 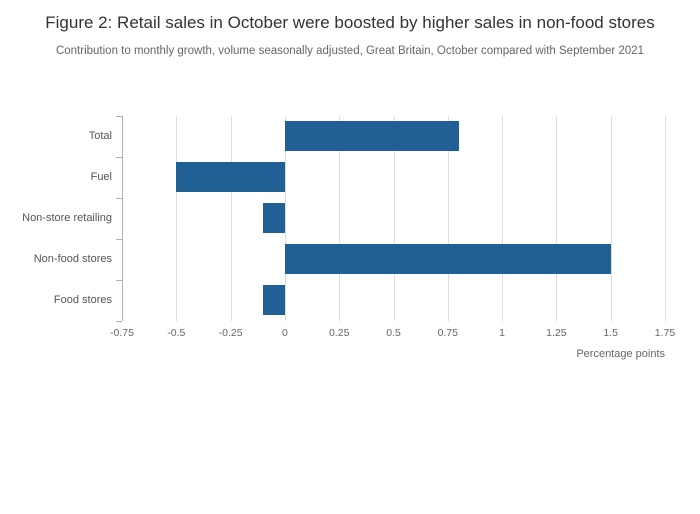 What do you see at coordinates (371, 136) in the screenshot?
I see `bar-total` at bounding box center [371, 136].